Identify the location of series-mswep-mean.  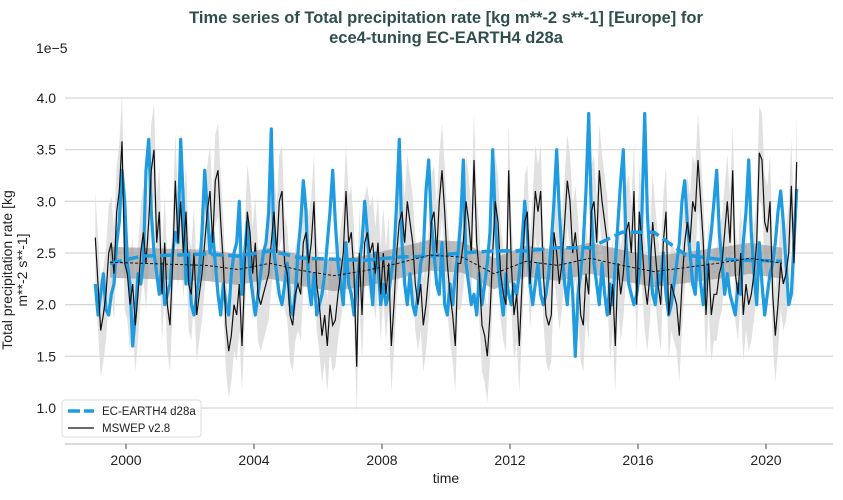
(446, 265).